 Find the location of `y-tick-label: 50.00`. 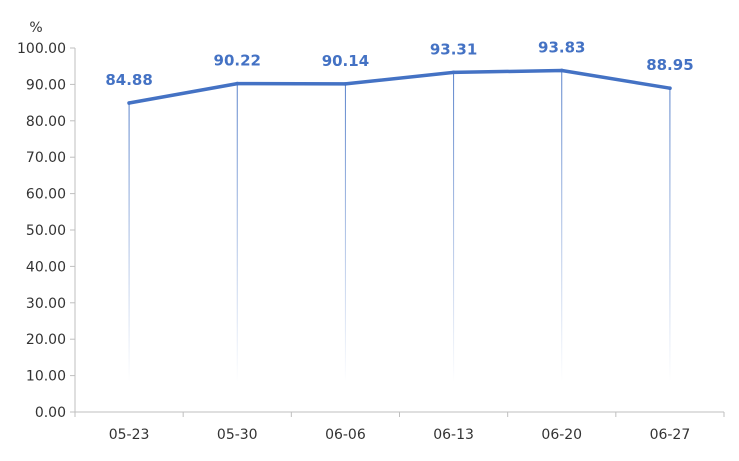

y-tick-label: 50.00 is located at coordinates (46, 231).